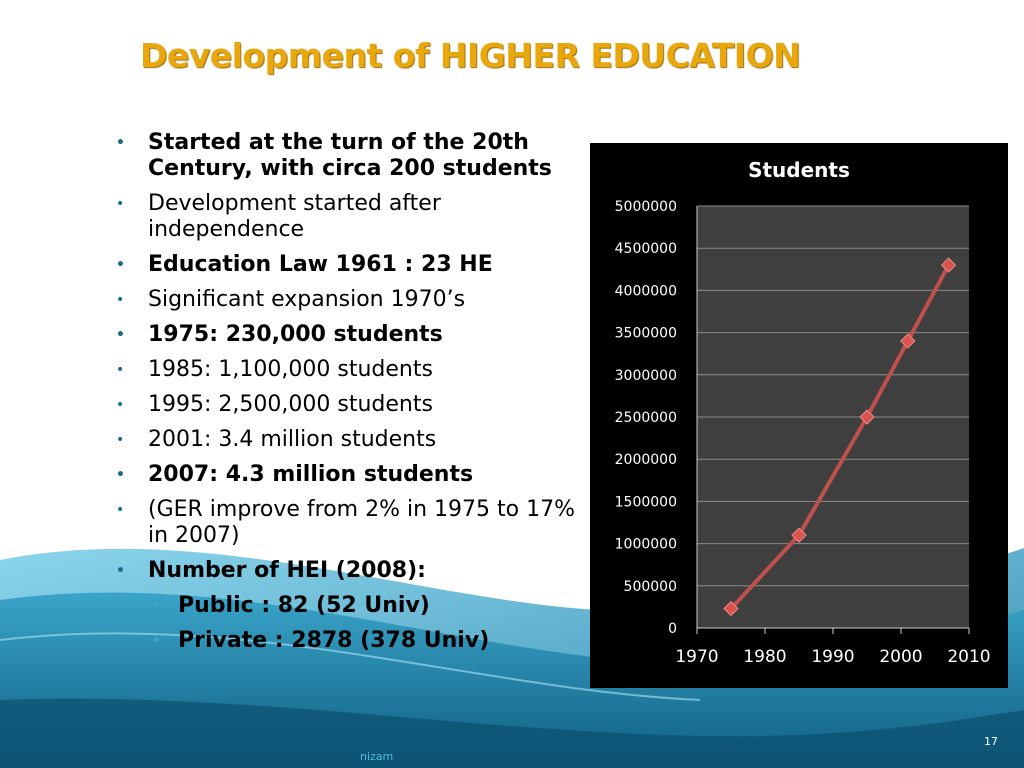 Image resolution: width=1024 pixels, height=768 pixels. Describe the element at coordinates (646, 249) in the screenshot. I see `y-tick-label: 4500000` at that location.